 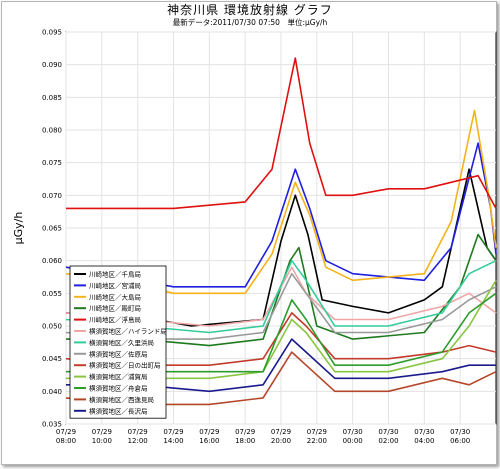 What do you see at coordinates (52, 327) in the screenshot?
I see `y-tick-label: 0.050` at bounding box center [52, 327].